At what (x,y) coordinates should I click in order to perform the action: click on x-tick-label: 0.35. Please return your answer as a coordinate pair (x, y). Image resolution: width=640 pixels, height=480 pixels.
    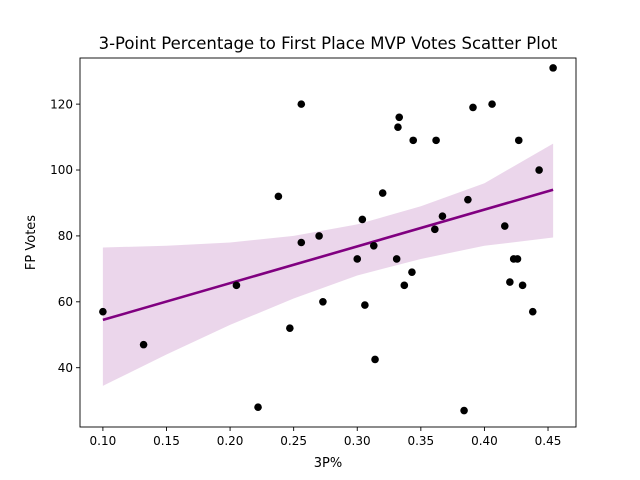
    Looking at the image, I should click on (420, 441).